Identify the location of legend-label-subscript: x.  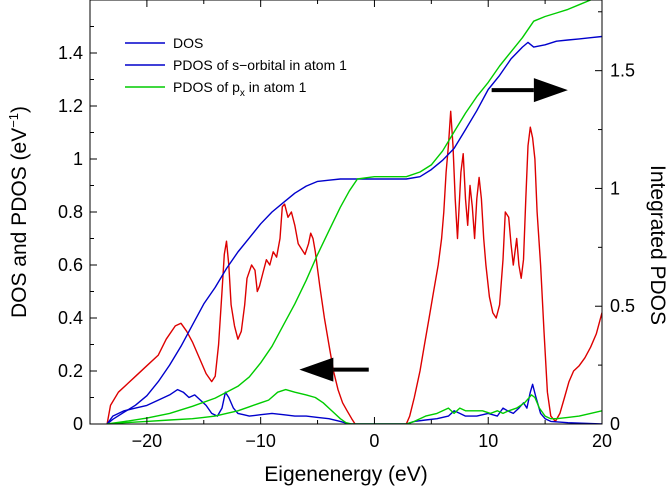
(242, 93).